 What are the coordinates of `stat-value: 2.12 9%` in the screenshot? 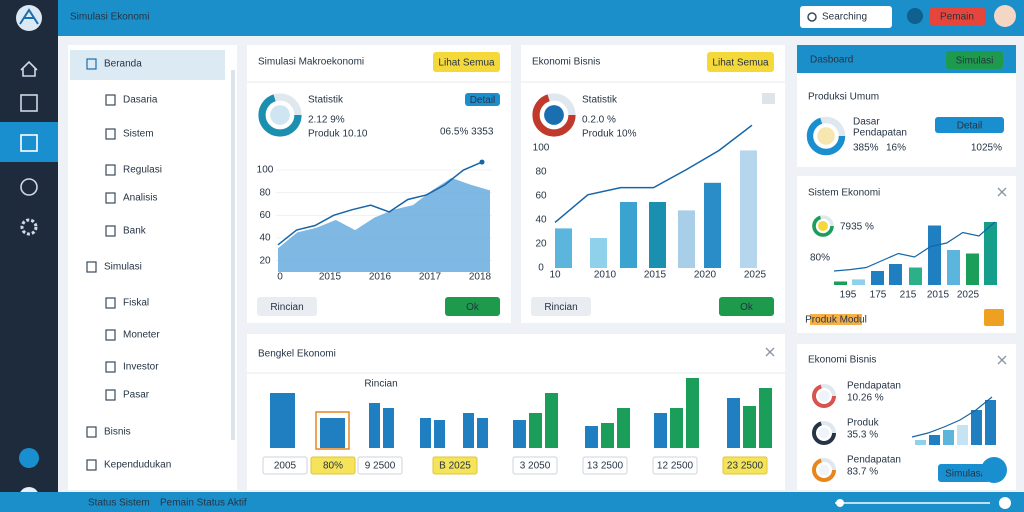 It's located at (326, 120).